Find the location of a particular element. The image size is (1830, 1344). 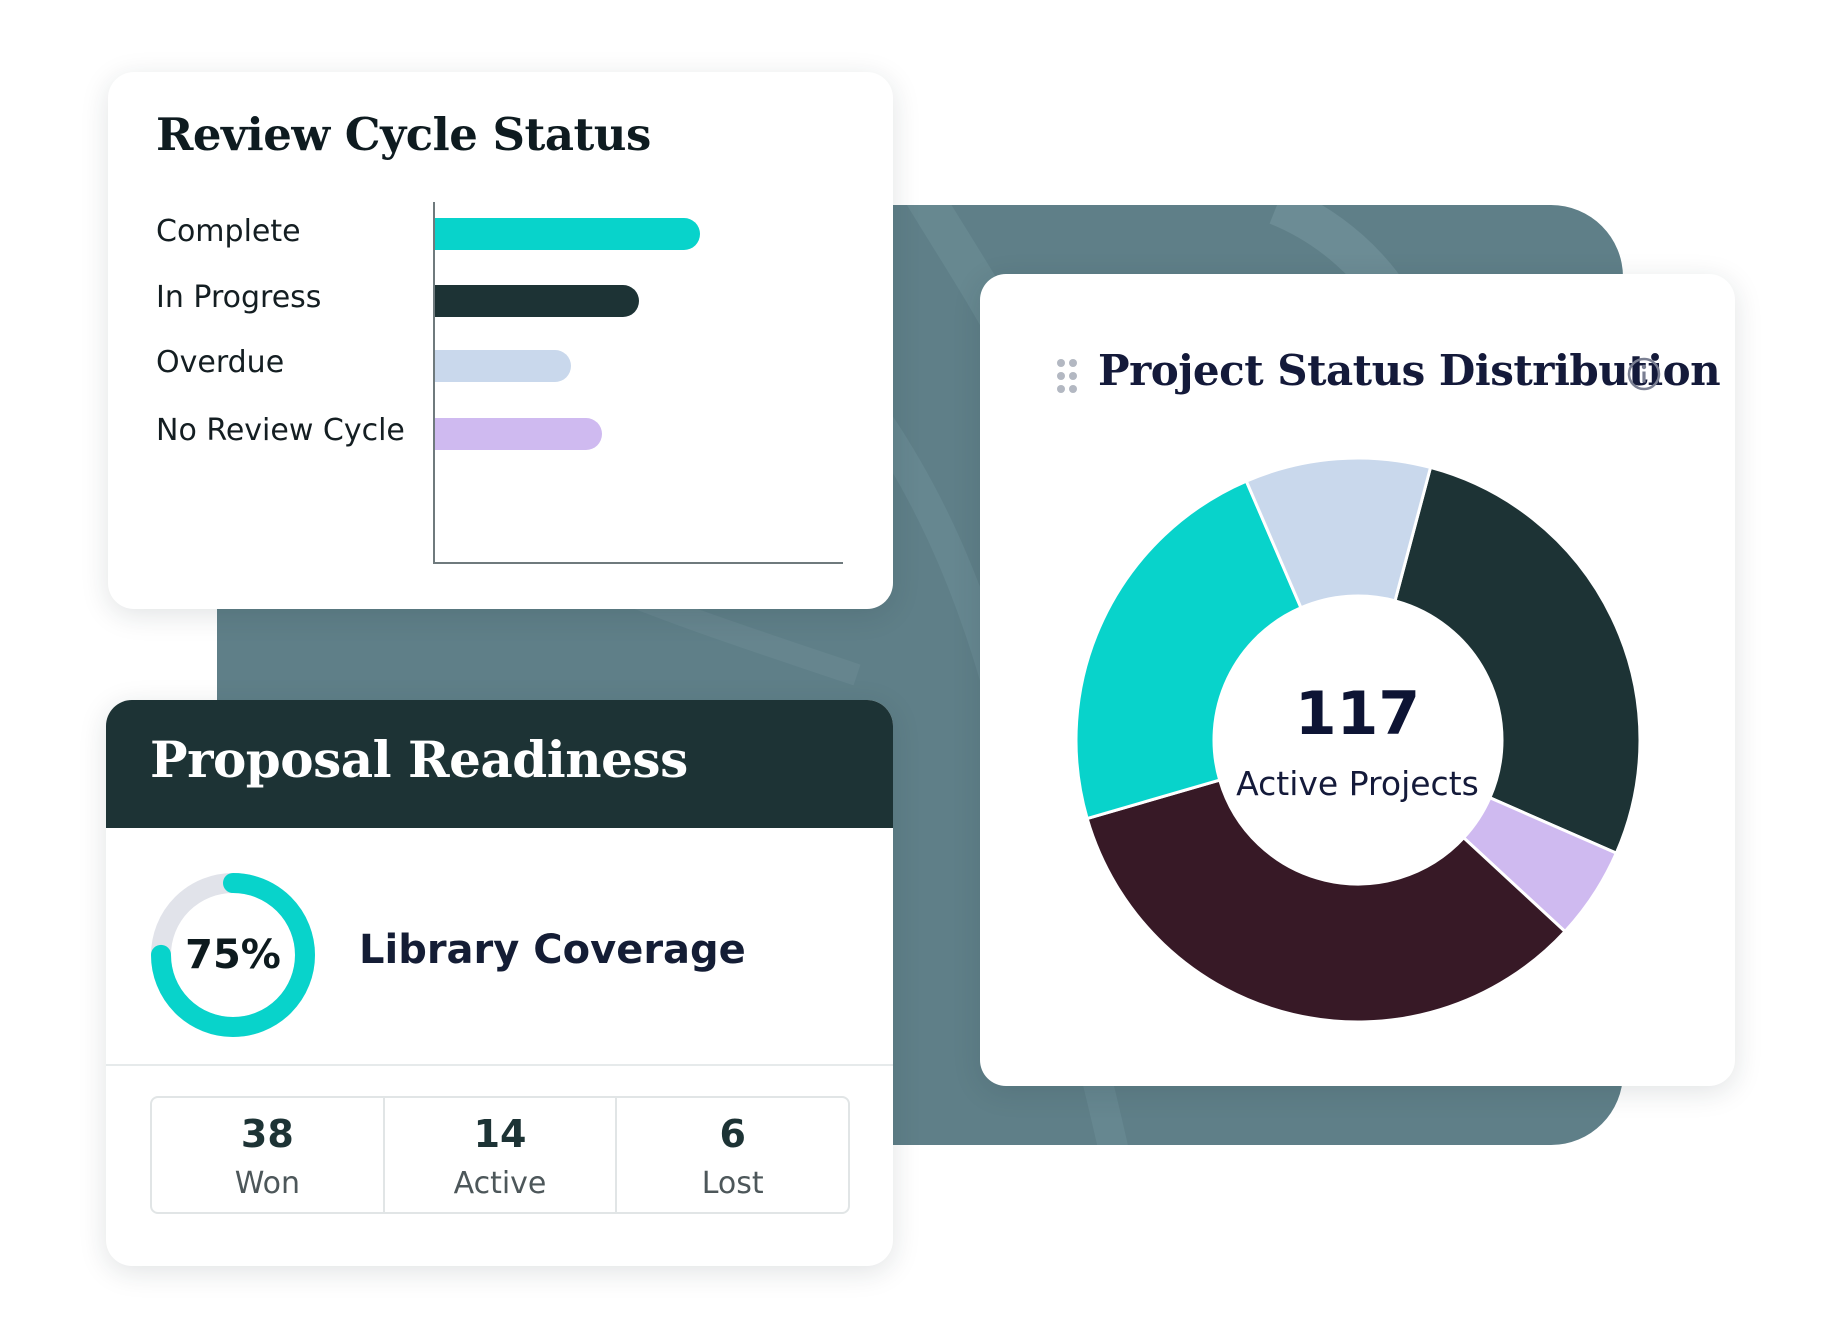

drag-handle-icon is located at coordinates (1067, 376).